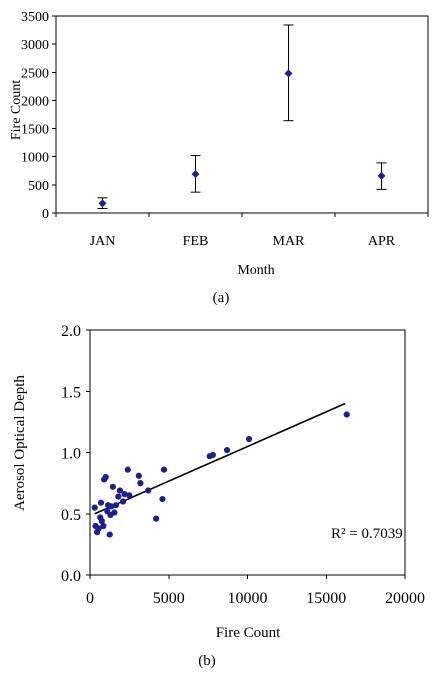 The width and height of the screenshot is (437, 676). I want to click on chart-b-x-axis-label: Fire Count, so click(248, 633).